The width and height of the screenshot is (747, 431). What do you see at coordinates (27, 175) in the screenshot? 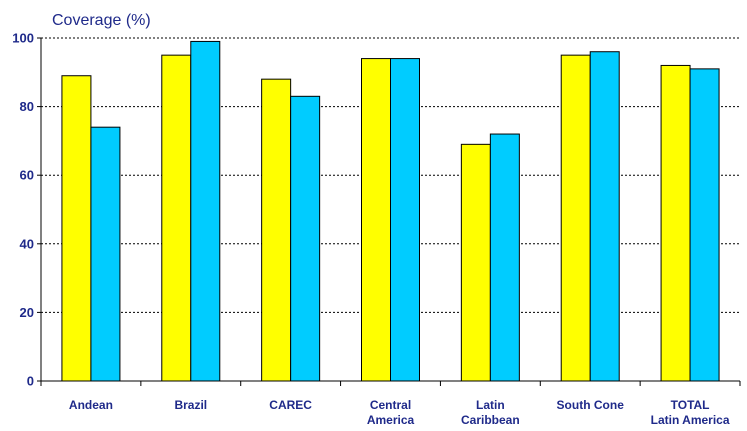
I see `y-tick-label: 60` at bounding box center [27, 175].